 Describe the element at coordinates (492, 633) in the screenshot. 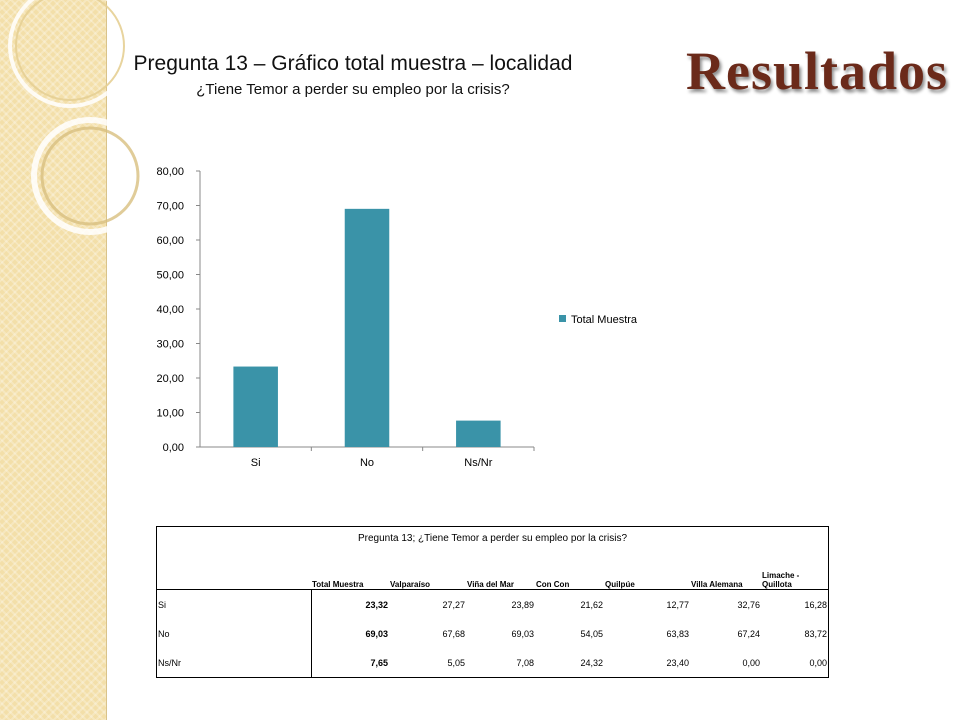

I see `table-row: No 69,03 67,68 69,03 54,05 63,83 67,24 83,72` at that location.